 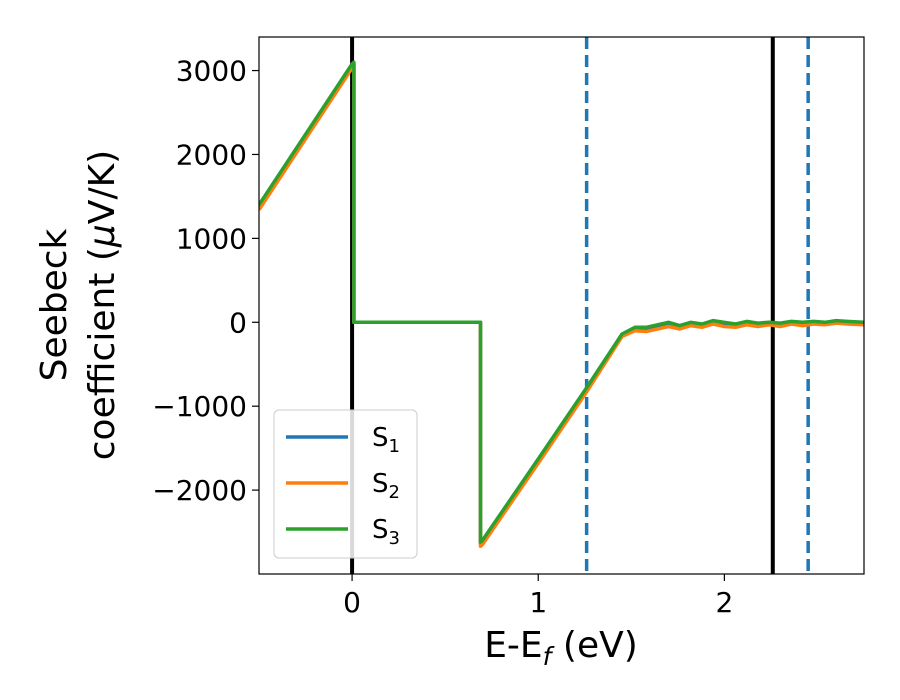 What do you see at coordinates (211, 154) in the screenshot?
I see `y-tick-label: 2000` at bounding box center [211, 154].